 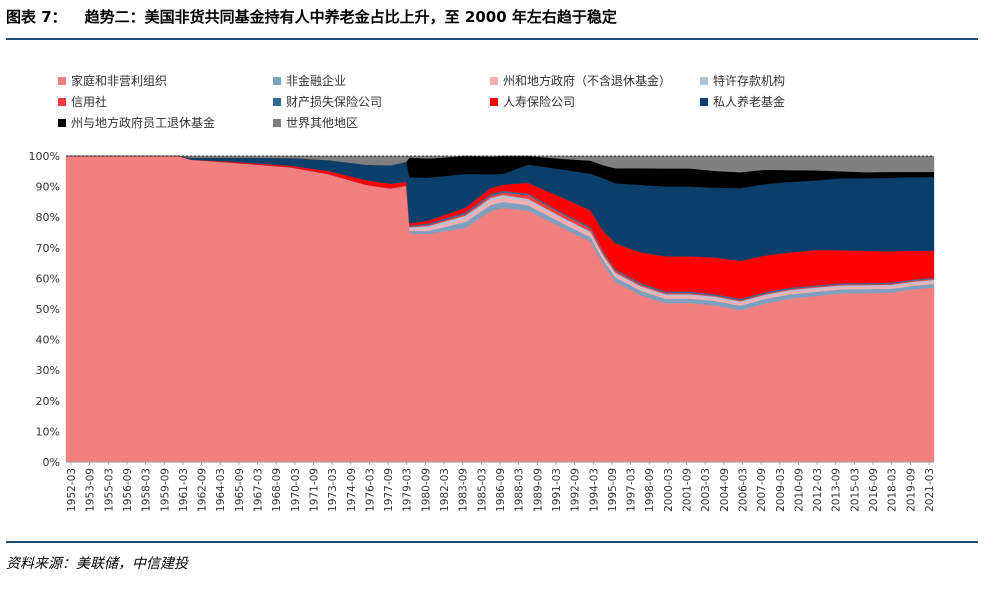 I want to click on x-tick-label: 2012-03, so click(x=818, y=490).